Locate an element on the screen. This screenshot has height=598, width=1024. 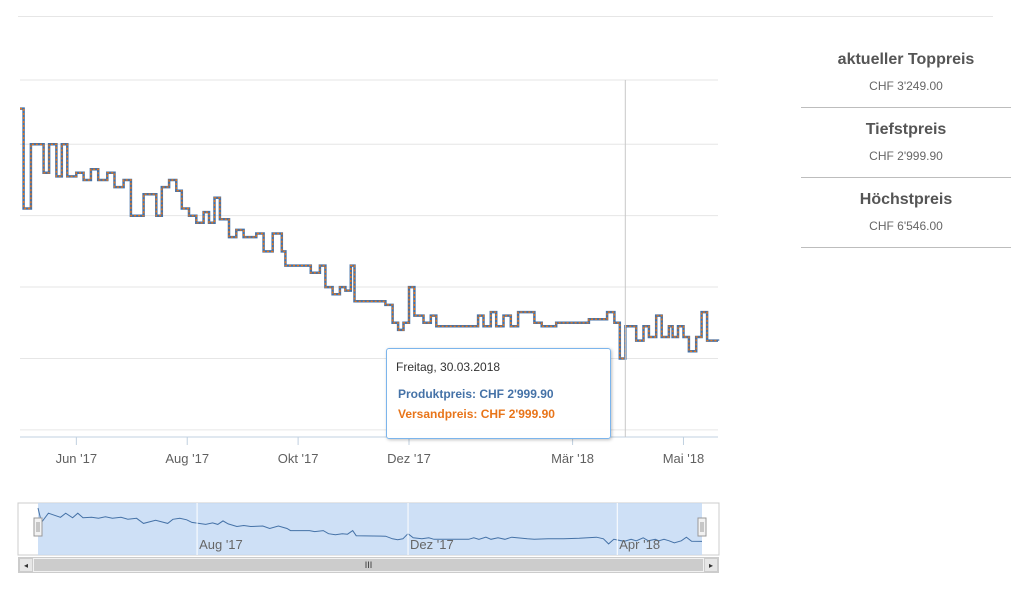
navigator-selection is located at coordinates (370, 529).